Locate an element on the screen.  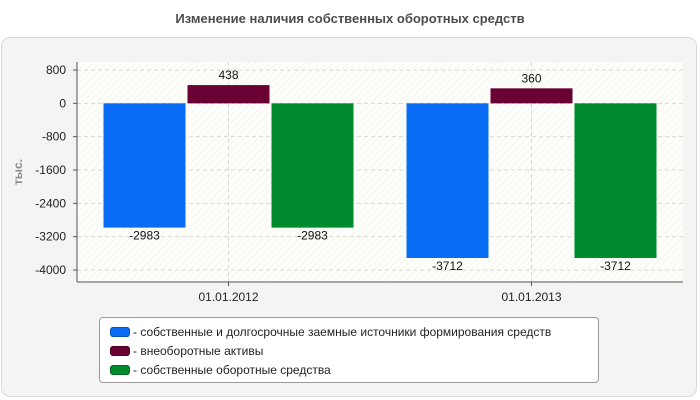
y-axis-label: тыс. is located at coordinates (18, 172).